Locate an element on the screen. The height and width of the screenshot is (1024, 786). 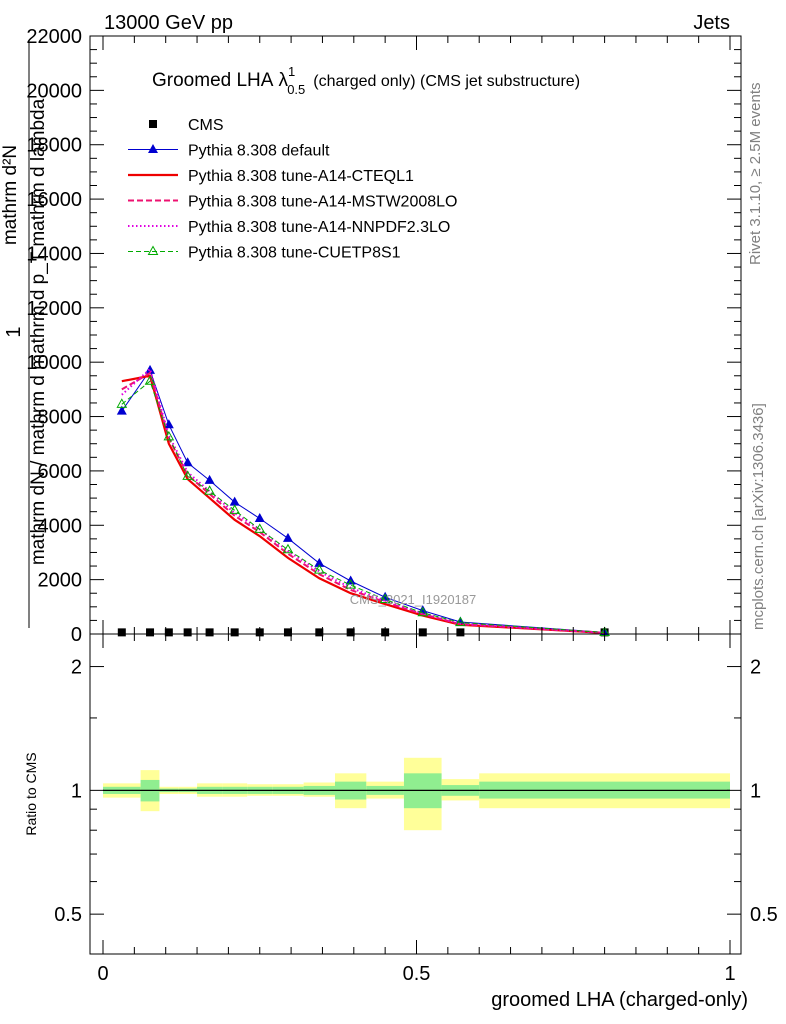
process-label: Jets is located at coordinates (711, 23).